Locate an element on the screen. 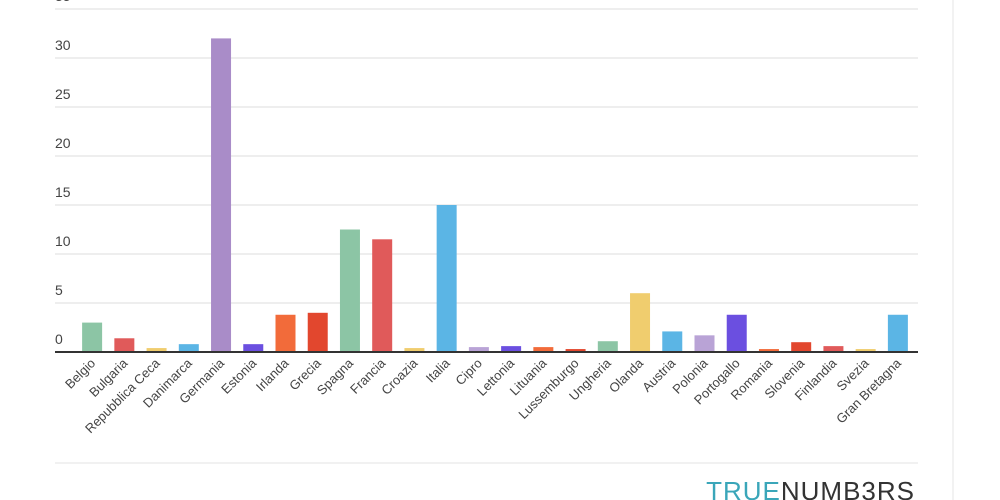 This screenshot has width=1000, height=500. y-tick-label: 5 is located at coordinates (59, 290).